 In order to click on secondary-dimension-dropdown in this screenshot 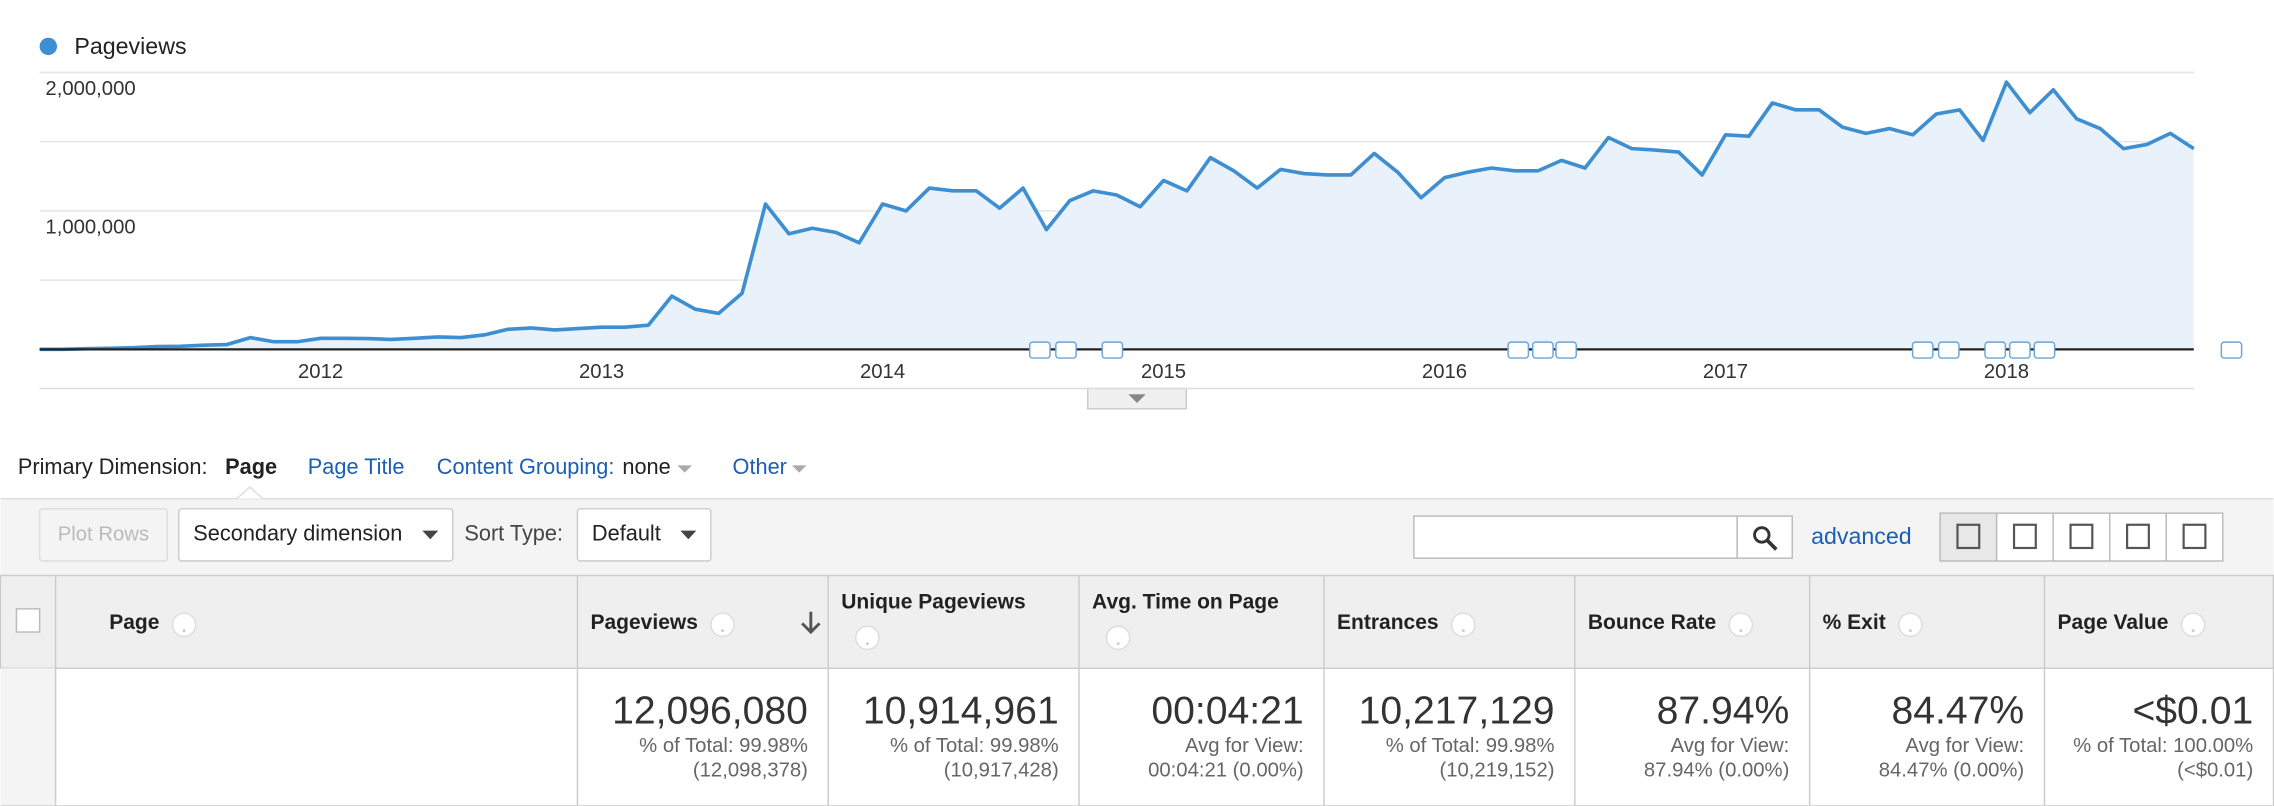, I will do `click(316, 535)`.